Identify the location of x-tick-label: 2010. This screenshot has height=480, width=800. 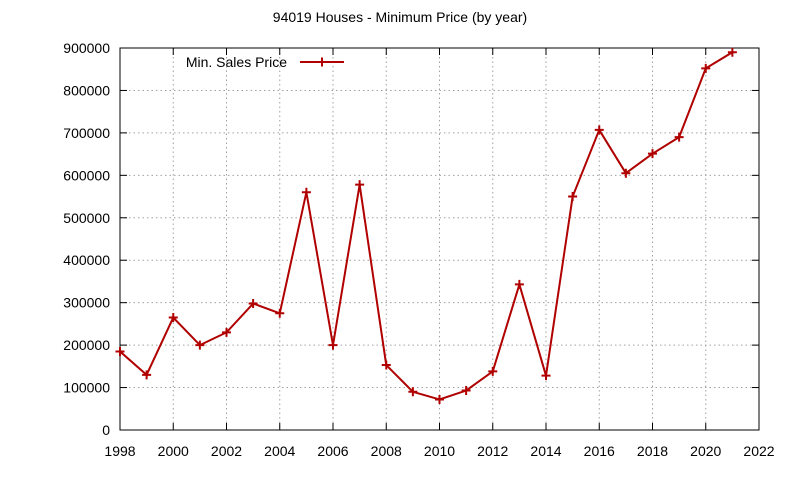
(439, 451).